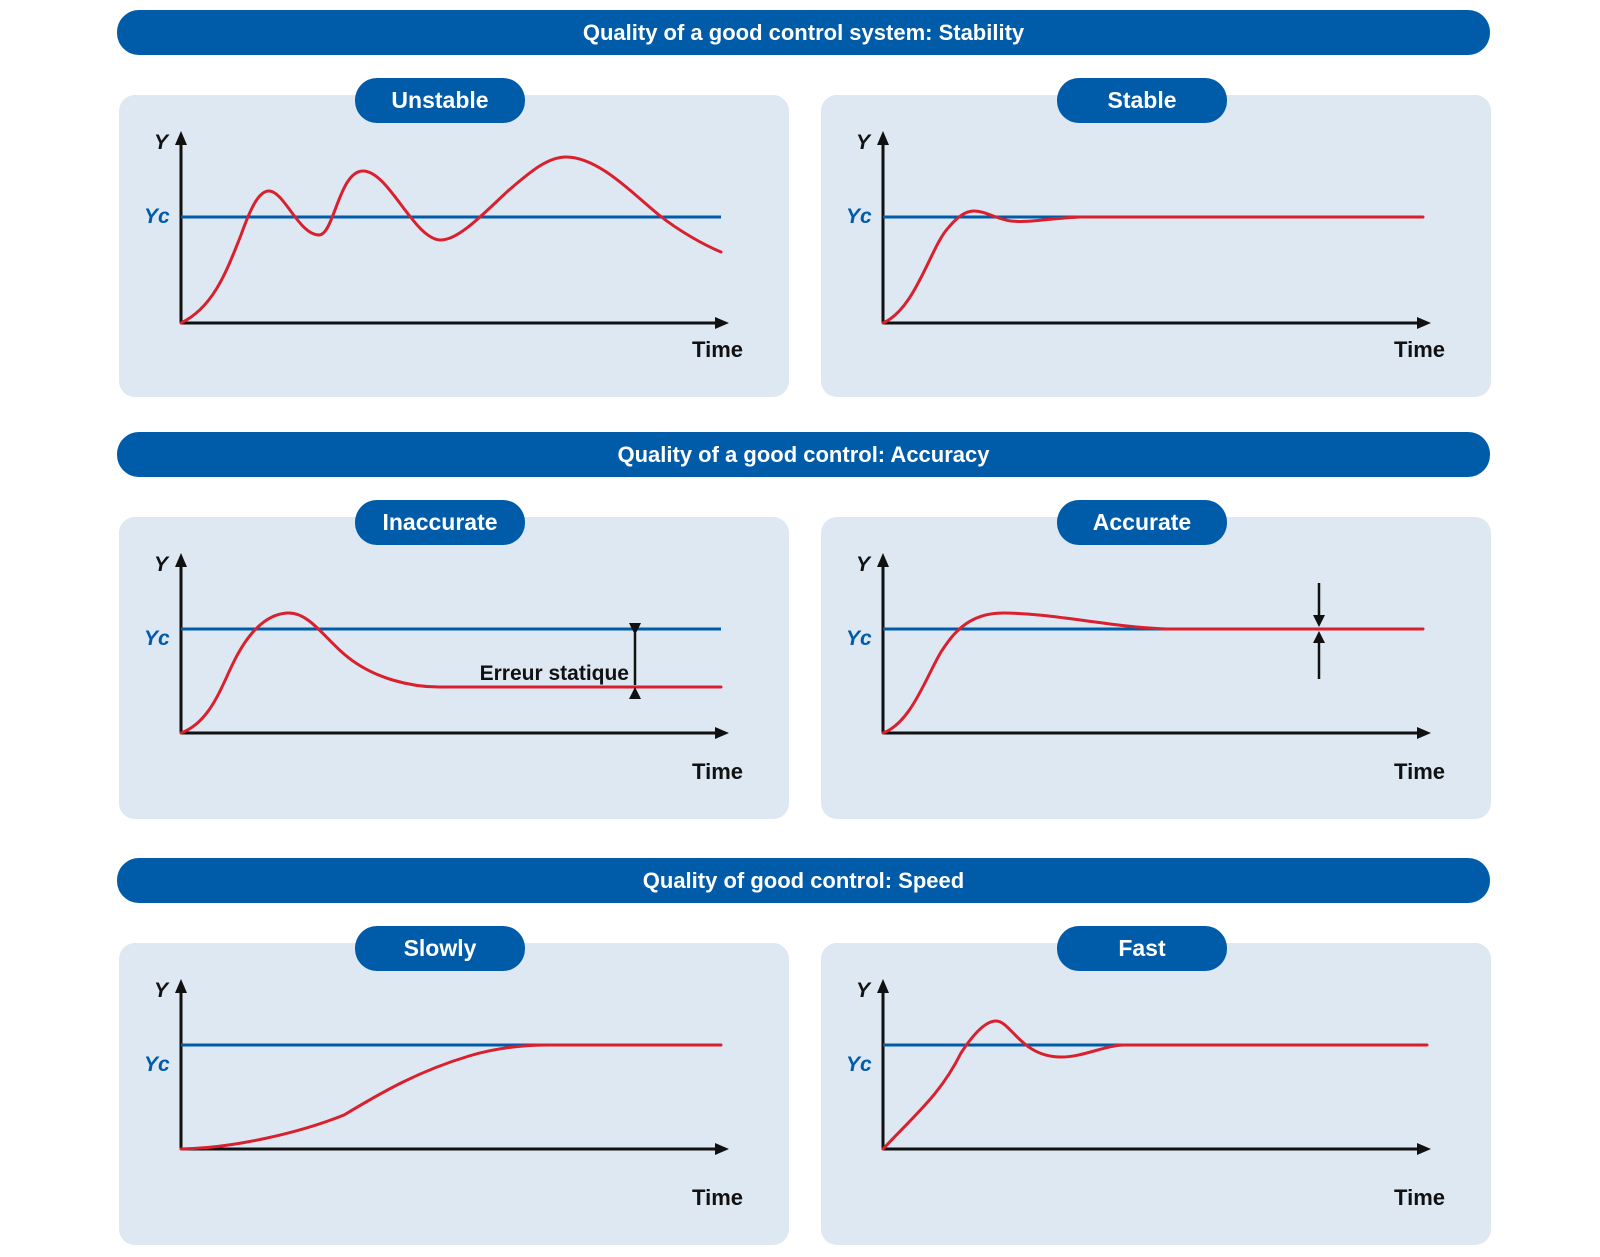 This screenshot has height=1257, width=1600. I want to click on chart-panel-inaccurate: Y Yc Time Erreur statique, so click(454, 668).